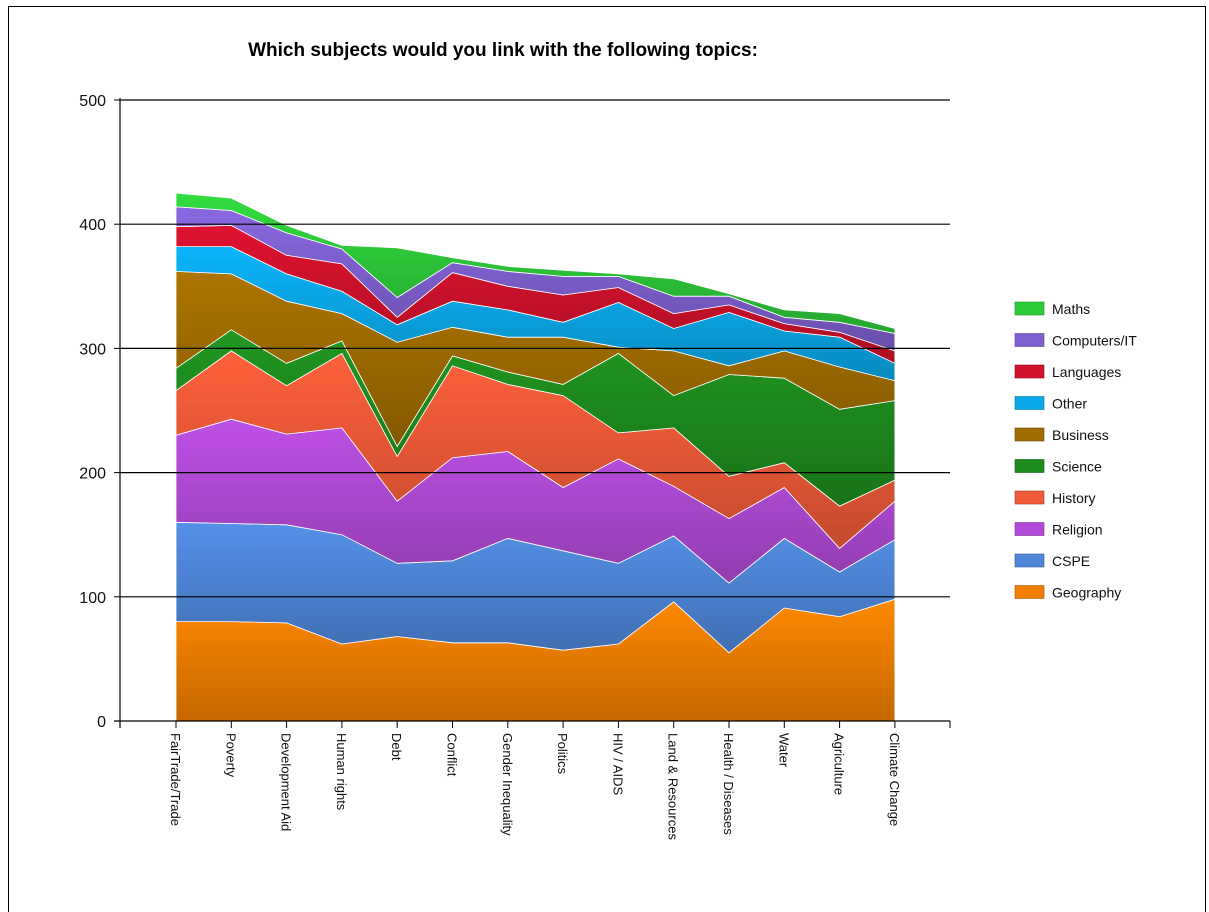 The image size is (1209, 912). I want to click on legend-label: History, so click(1074, 498).